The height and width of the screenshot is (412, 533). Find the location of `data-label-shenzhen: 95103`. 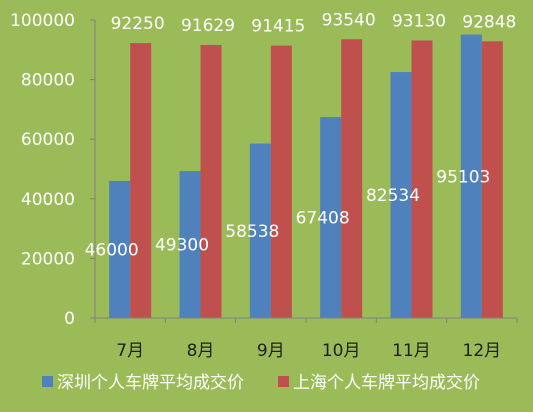

data-label-shenzhen: 95103 is located at coordinates (463, 178).